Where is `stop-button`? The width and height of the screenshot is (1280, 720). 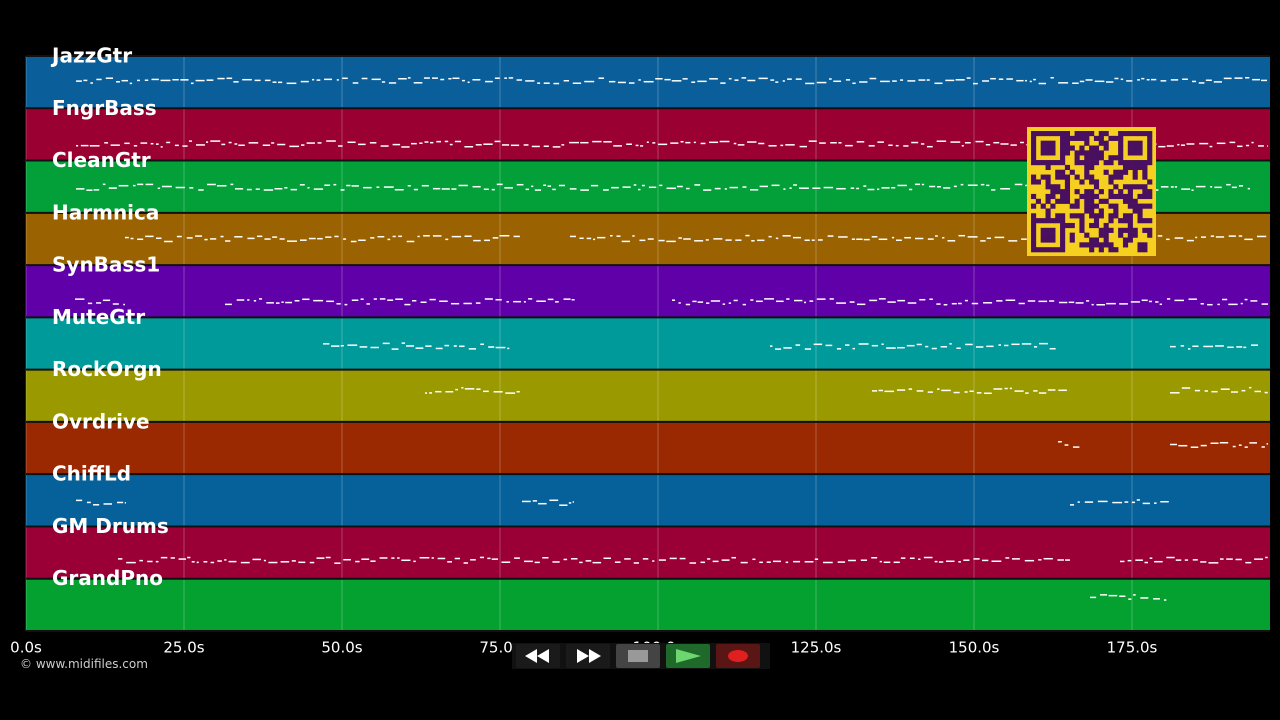 stop-button is located at coordinates (638, 656).